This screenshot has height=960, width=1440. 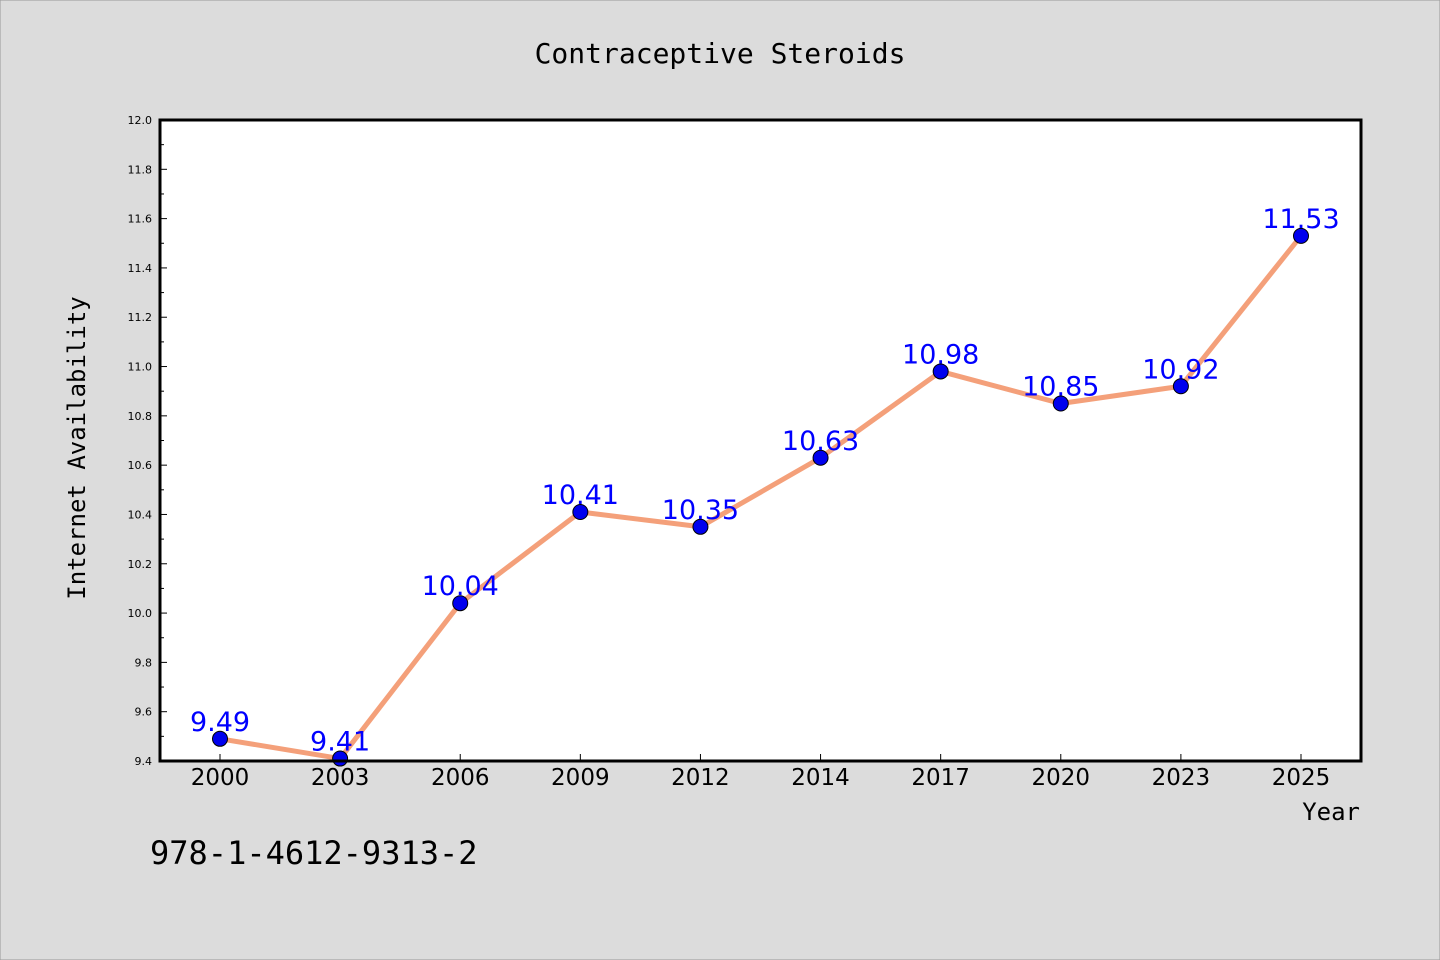 I want to click on data-label: 10.41, so click(x=580, y=495).